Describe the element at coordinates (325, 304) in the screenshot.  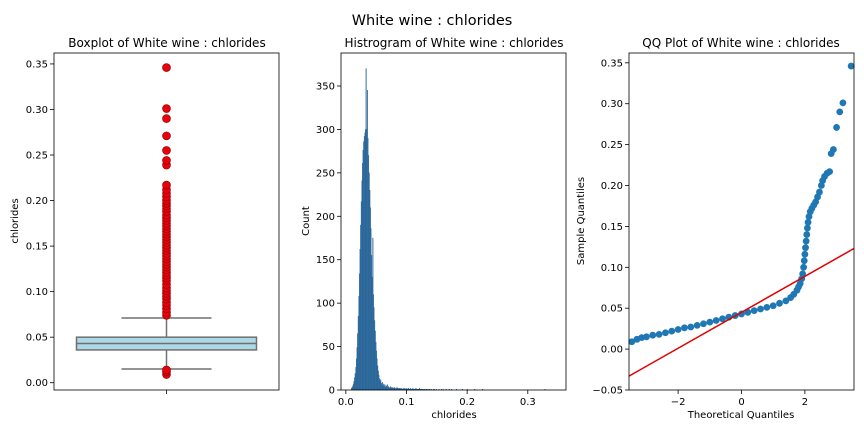
I see `y-tick-label: 100` at that location.